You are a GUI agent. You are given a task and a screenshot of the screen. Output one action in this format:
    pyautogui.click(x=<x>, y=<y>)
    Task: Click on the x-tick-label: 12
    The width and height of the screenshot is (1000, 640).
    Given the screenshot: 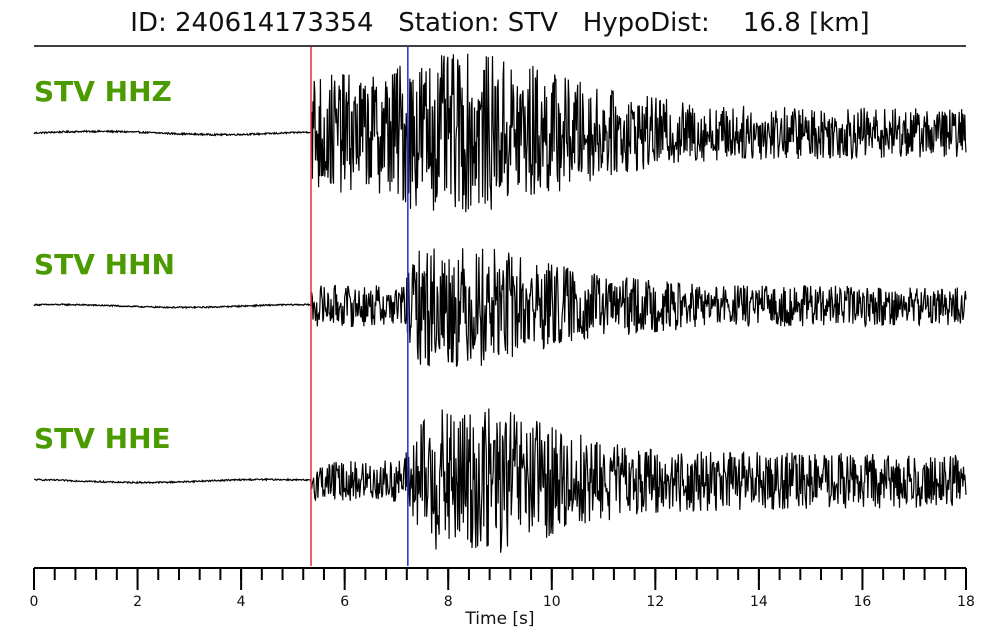 What is the action you would take?
    pyautogui.click(x=655, y=602)
    